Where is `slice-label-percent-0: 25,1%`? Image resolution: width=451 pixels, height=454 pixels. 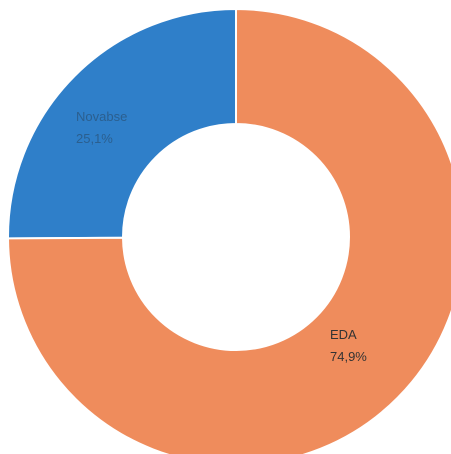 slice-label-percent-0: 25,1% is located at coordinates (94, 138).